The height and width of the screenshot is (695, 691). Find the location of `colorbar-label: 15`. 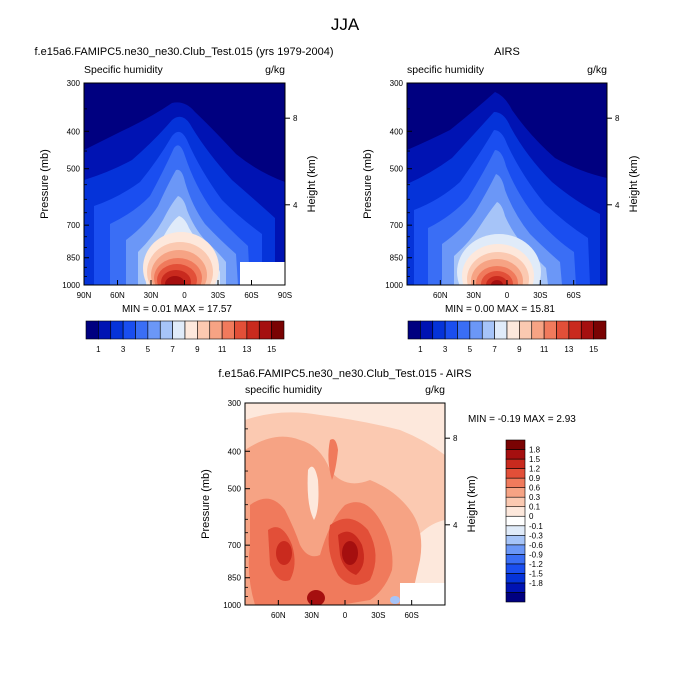

colorbar-label: 15 is located at coordinates (271, 349).